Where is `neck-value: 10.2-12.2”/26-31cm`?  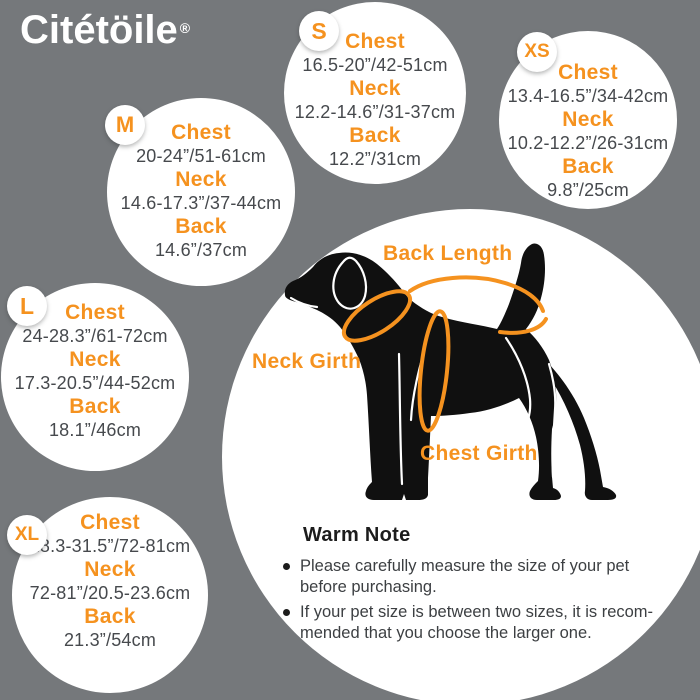
neck-value: 10.2-12.2”/26-31cm is located at coordinates (588, 143).